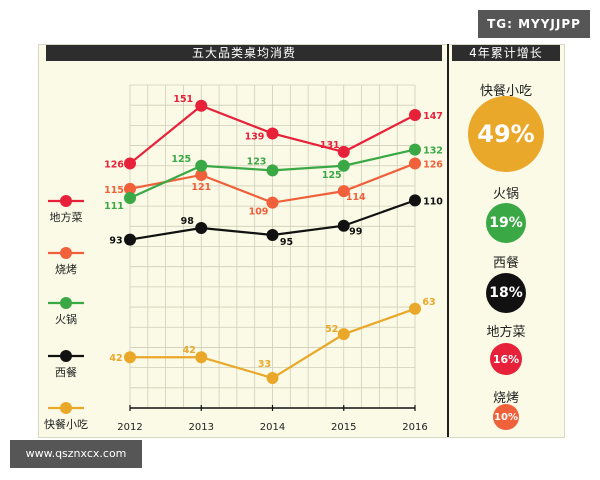 Image resolution: width=600 pixels, height=480 pixels. I want to click on chart-title-bar: 五大品类桌均消费, so click(244, 53).